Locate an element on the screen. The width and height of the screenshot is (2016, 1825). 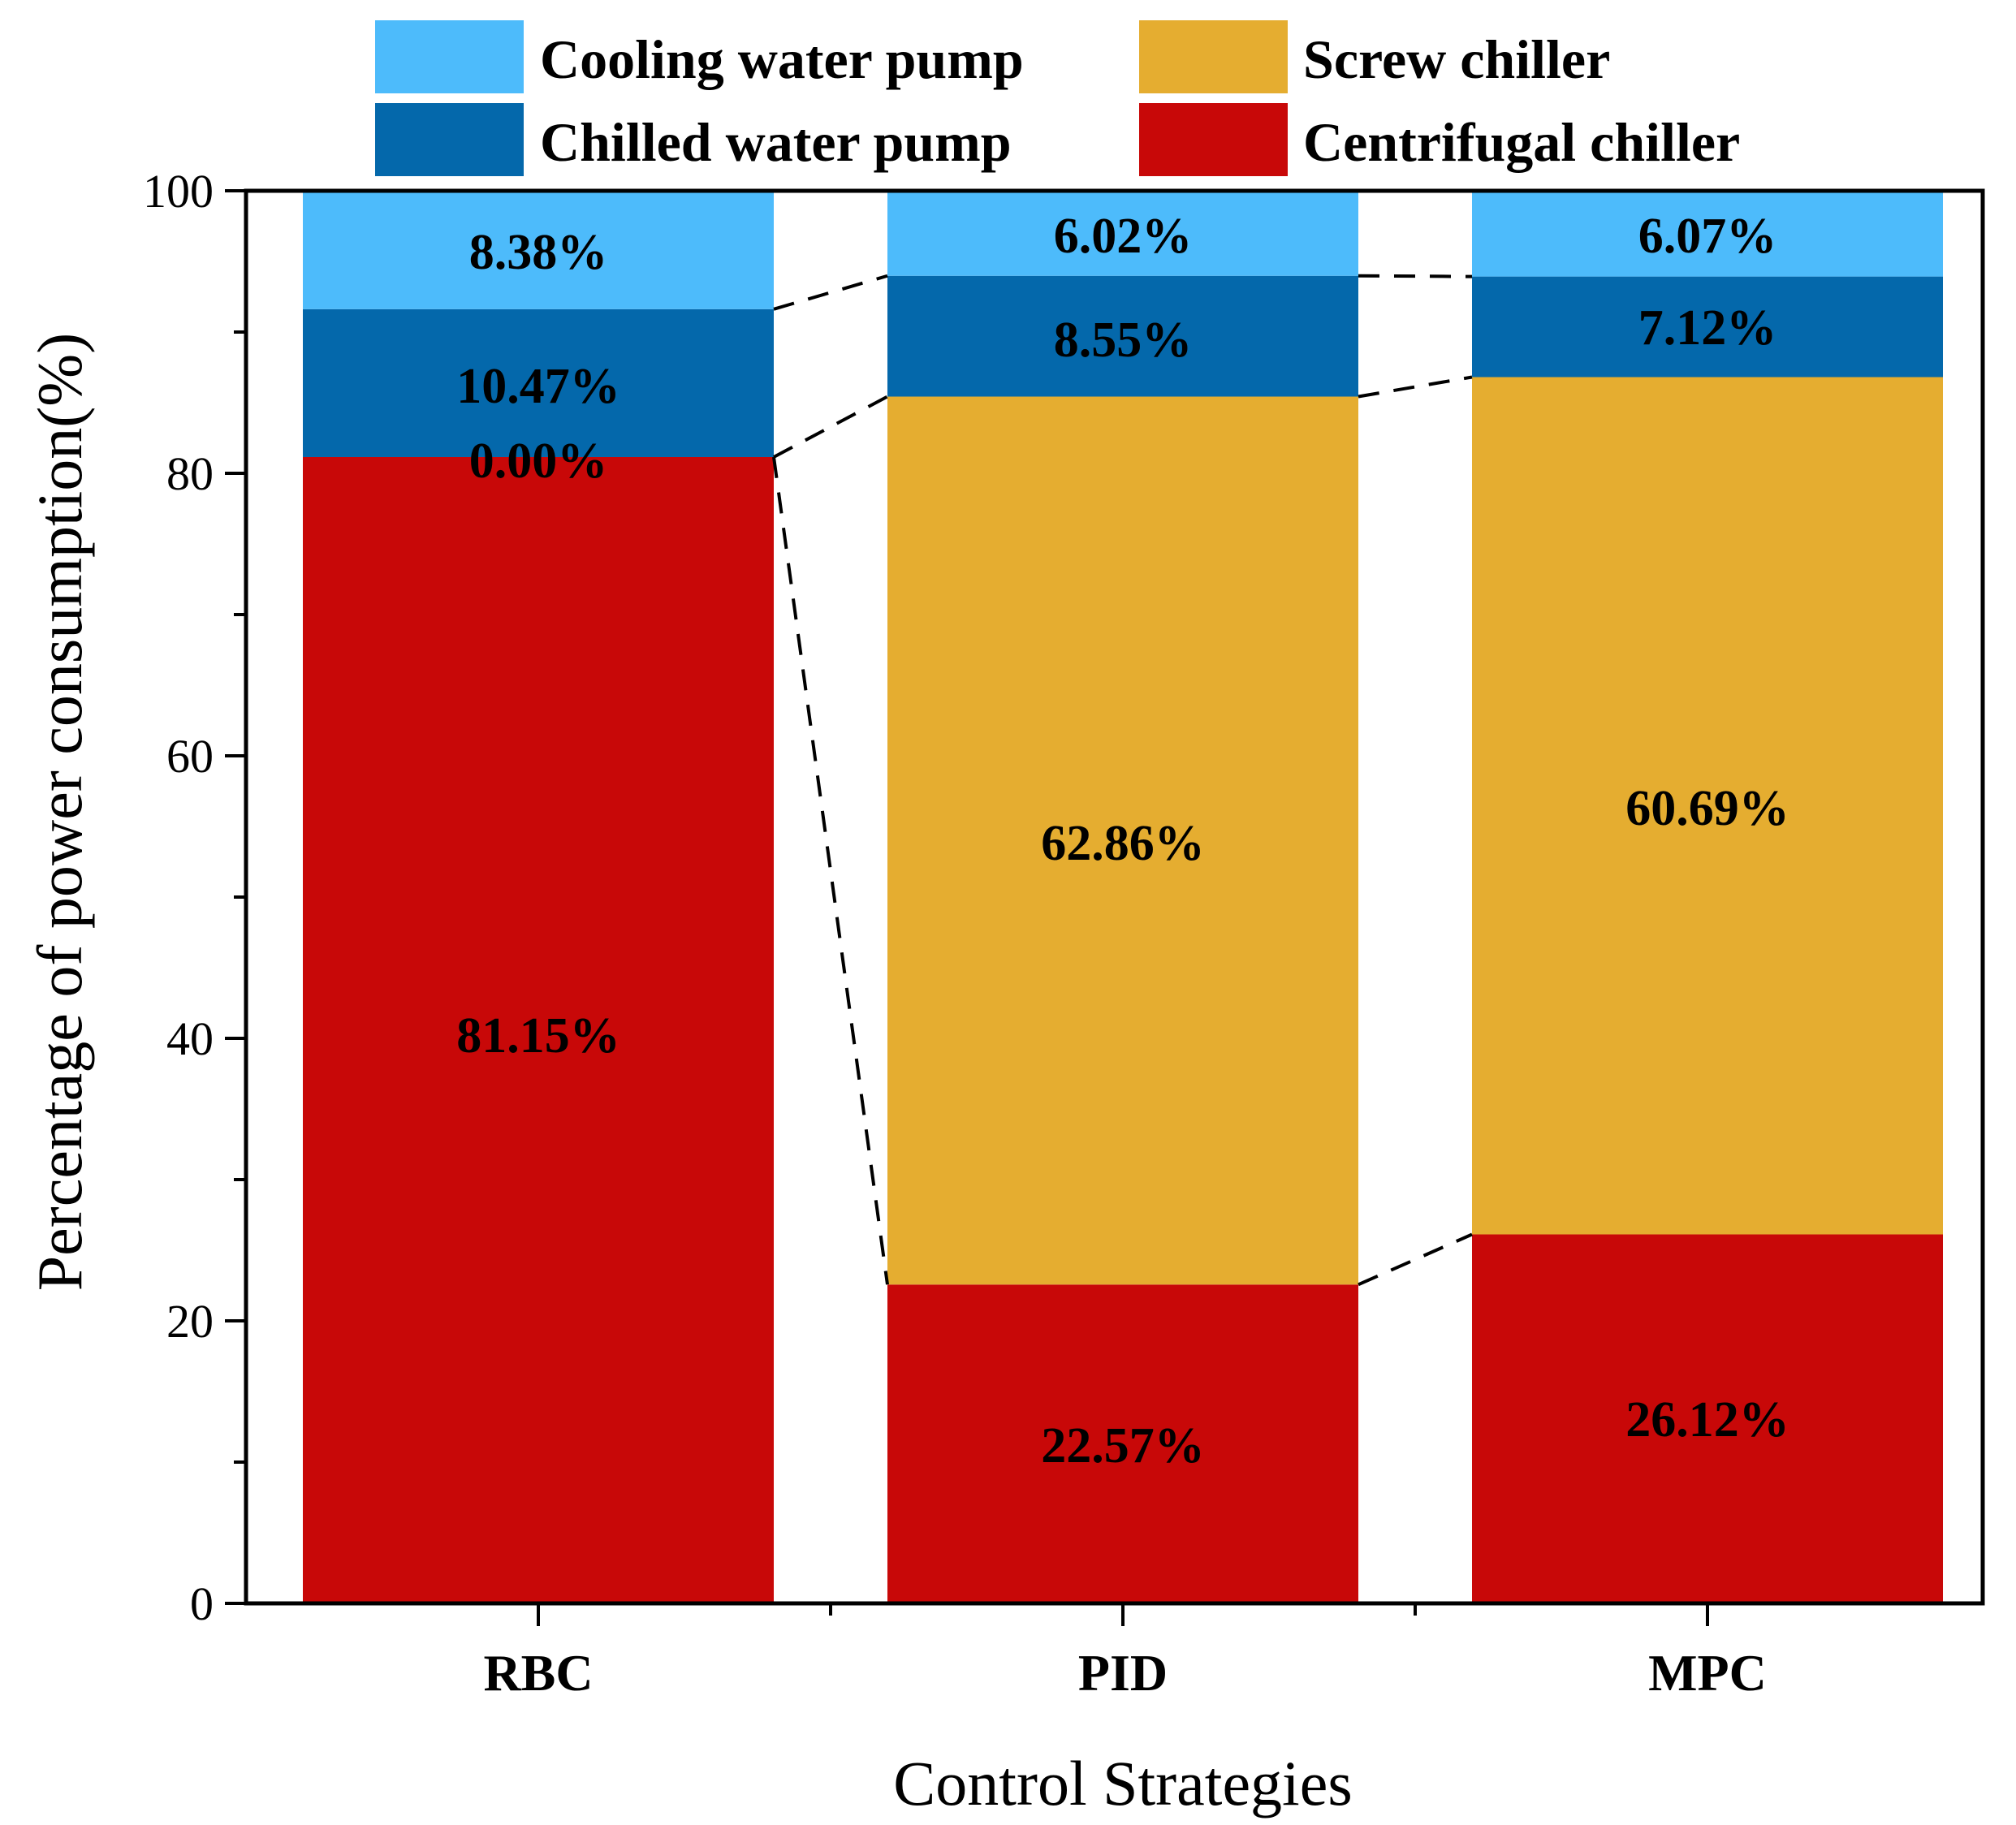
legend-swatch-cooling-water-pump is located at coordinates (449, 56).